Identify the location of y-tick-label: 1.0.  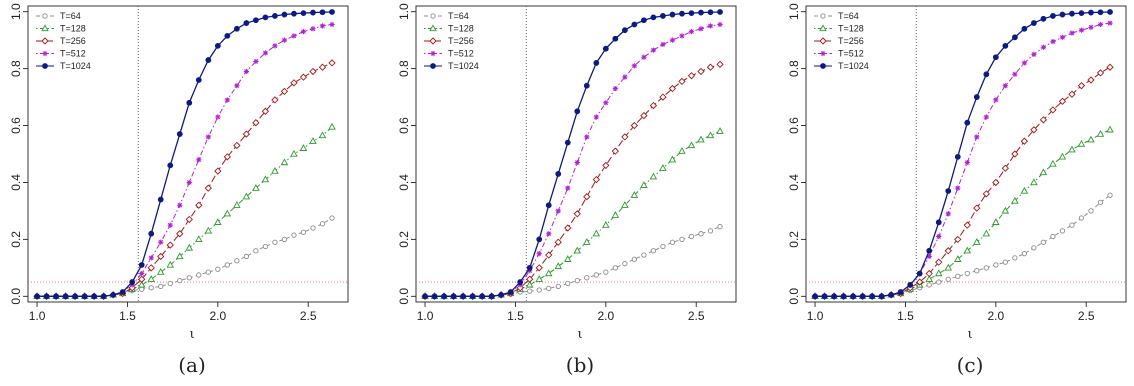
(404, 11).